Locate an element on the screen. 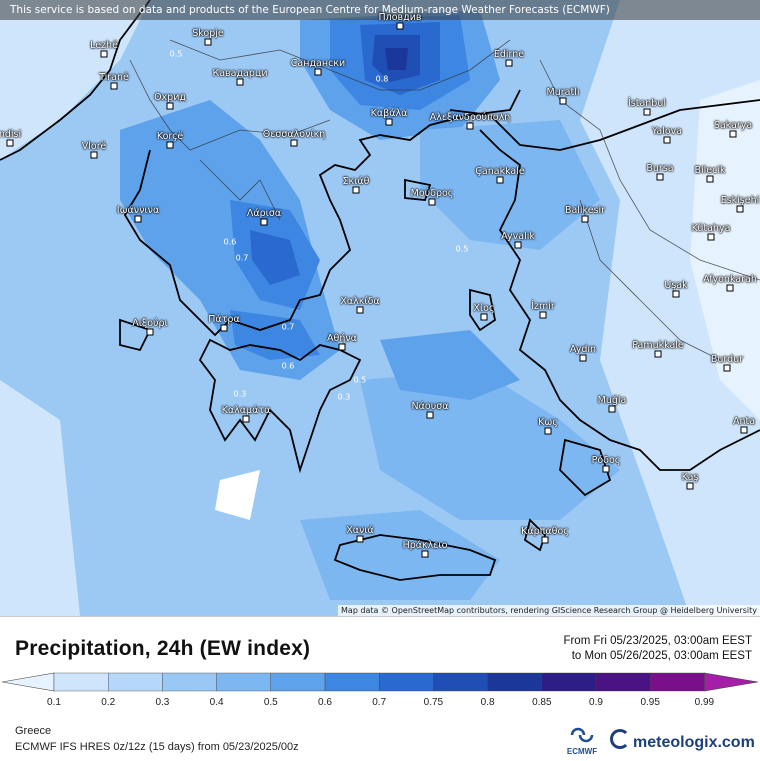 Image resolution: width=760 pixels, height=761 pixels. city-label: İstanbul is located at coordinates (647, 103).